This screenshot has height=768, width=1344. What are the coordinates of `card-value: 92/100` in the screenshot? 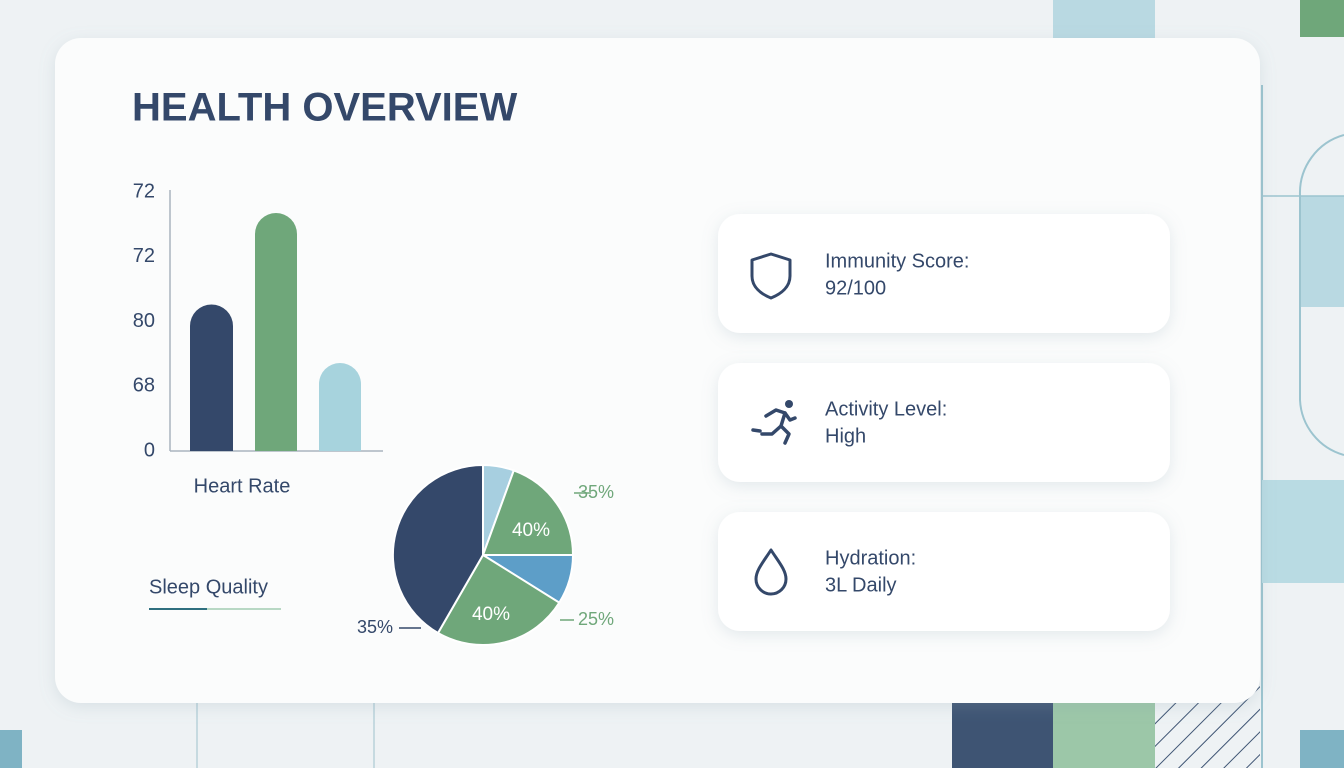 It's located at (855, 288).